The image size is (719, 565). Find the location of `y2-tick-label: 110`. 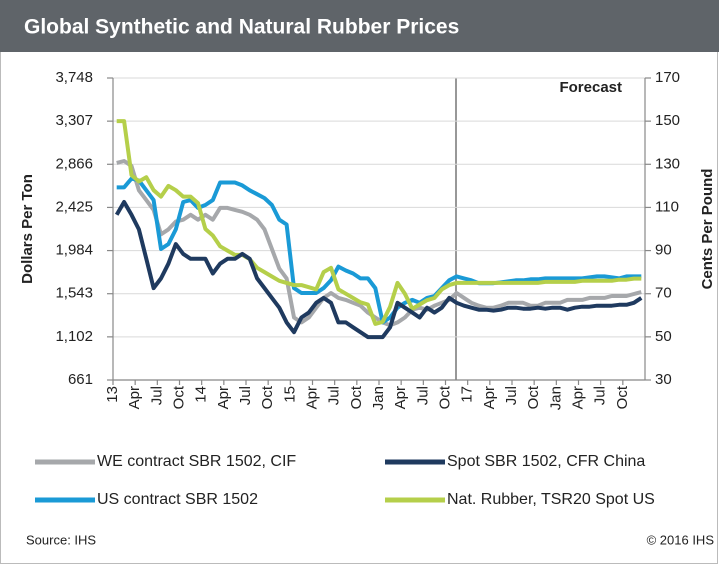

y2-tick-label: 110 is located at coordinates (667, 206).